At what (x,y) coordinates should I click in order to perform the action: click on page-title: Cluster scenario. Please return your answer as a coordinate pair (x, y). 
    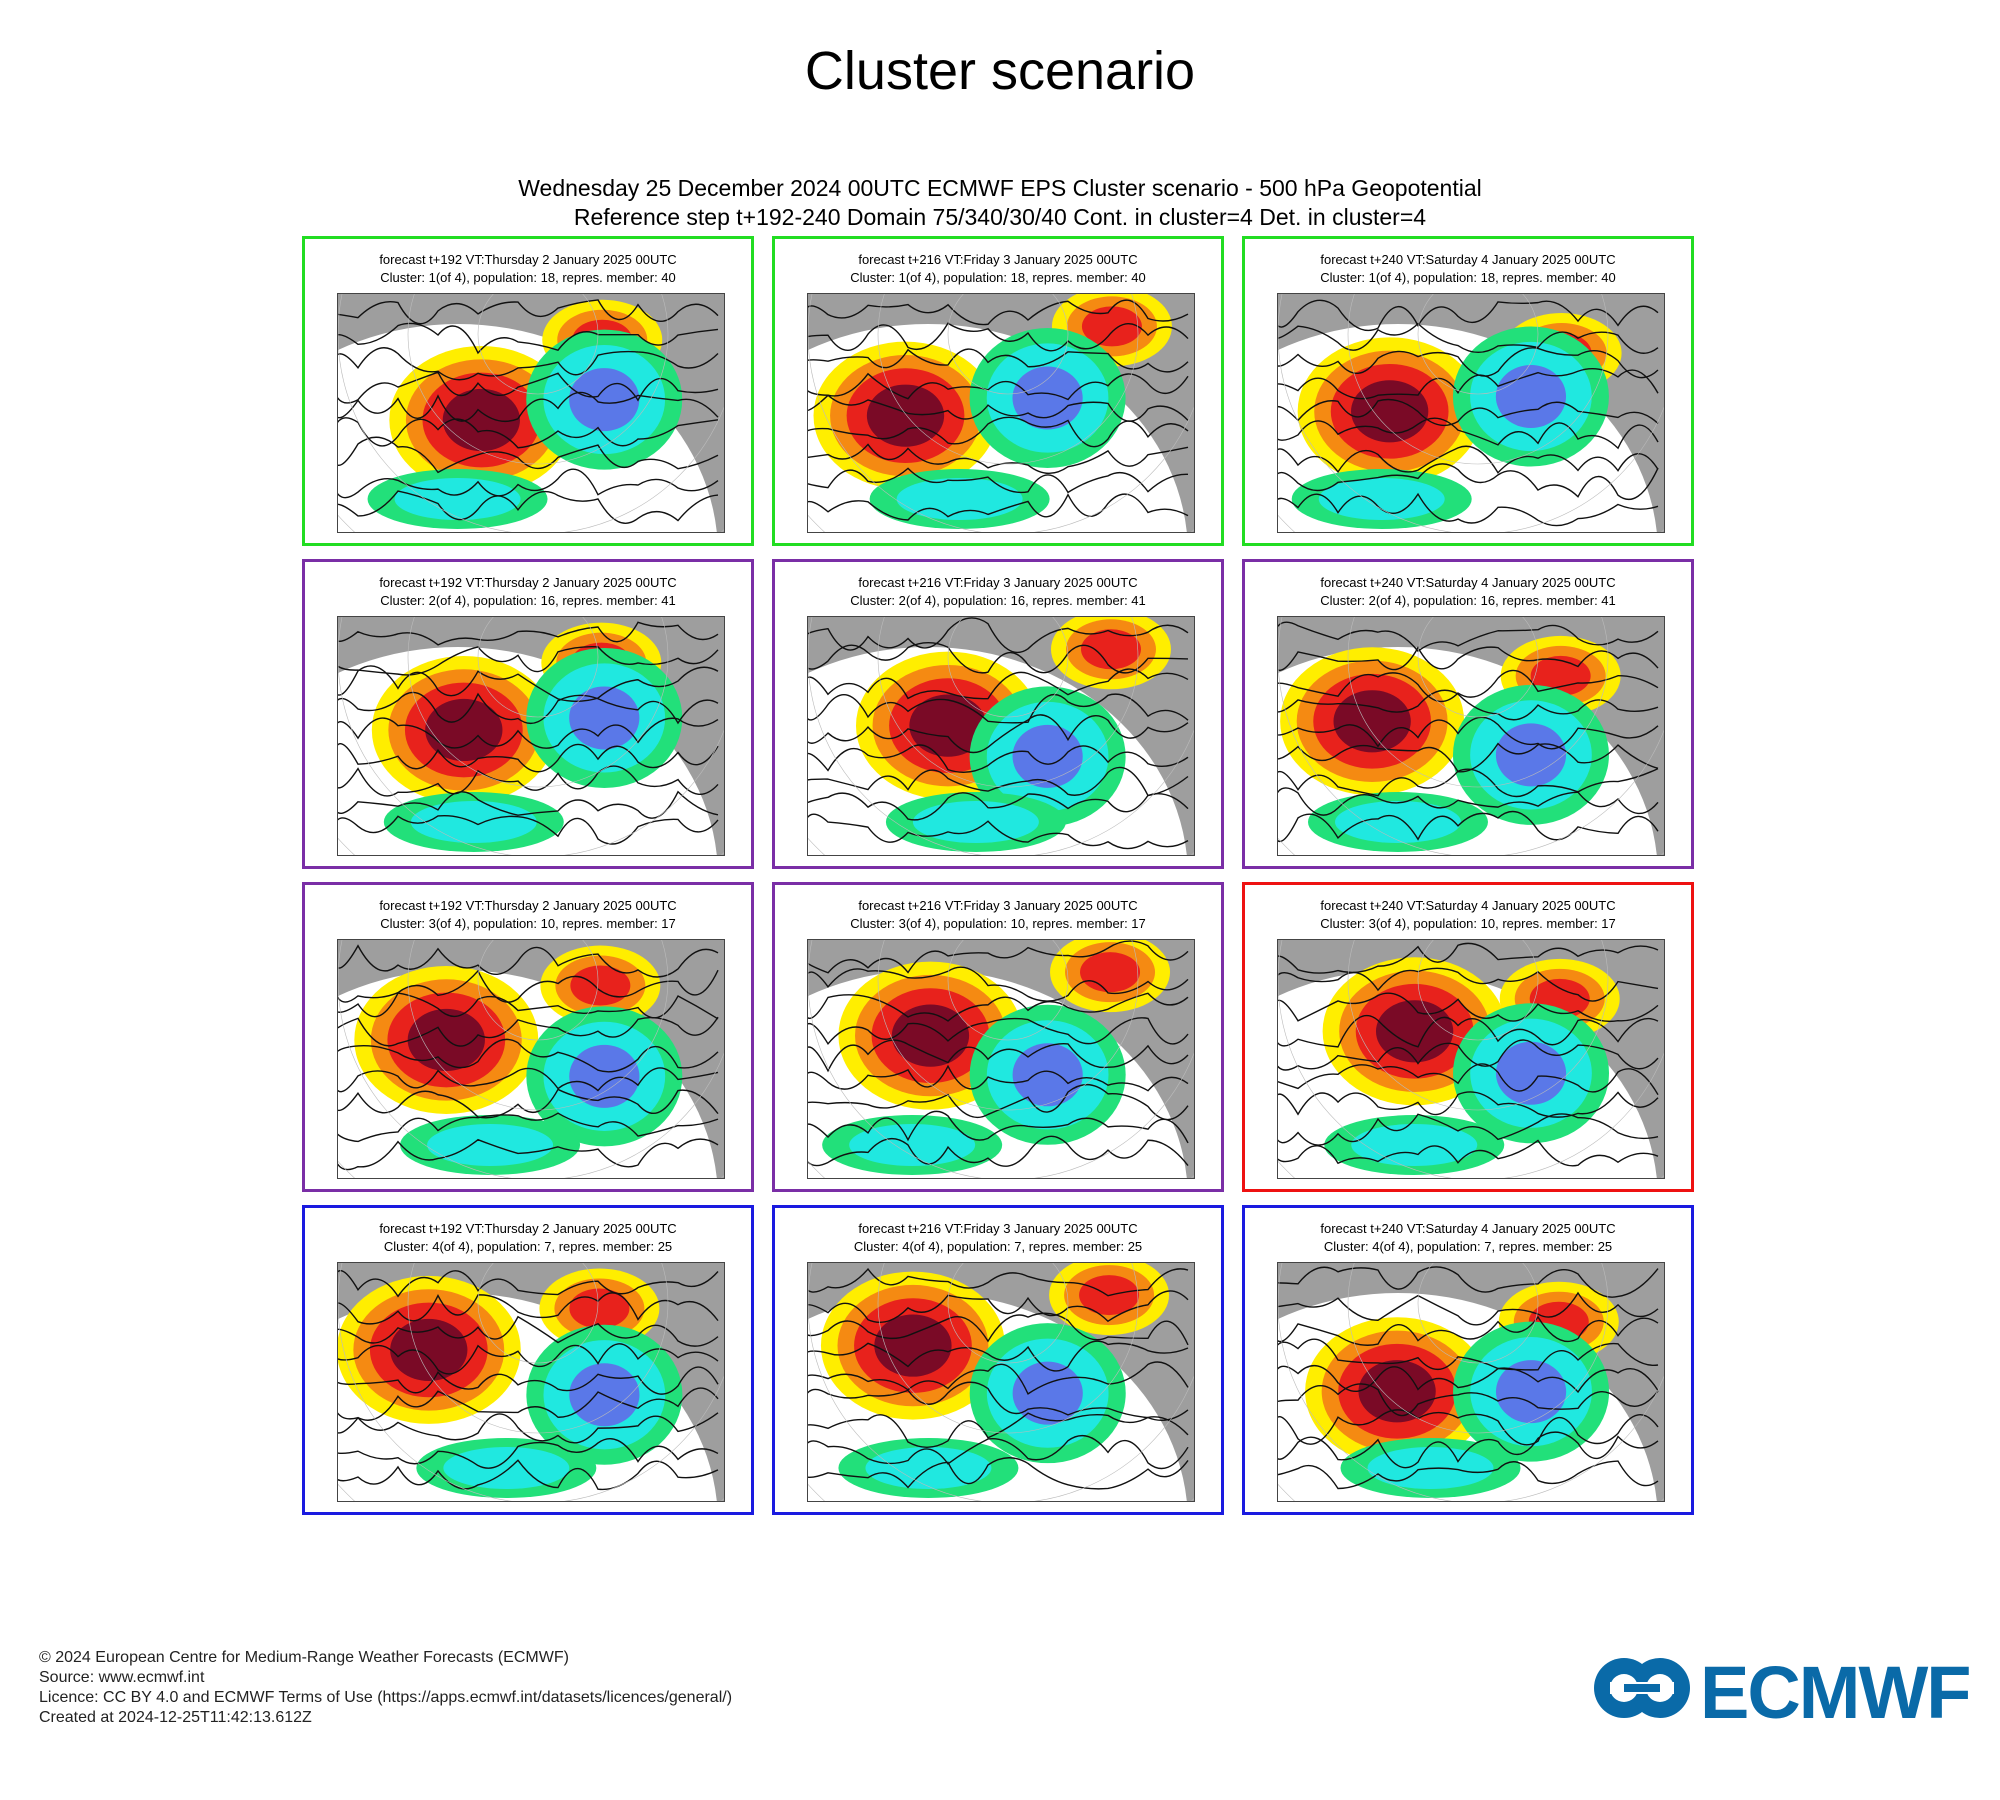
    Looking at the image, I should click on (1000, 71).